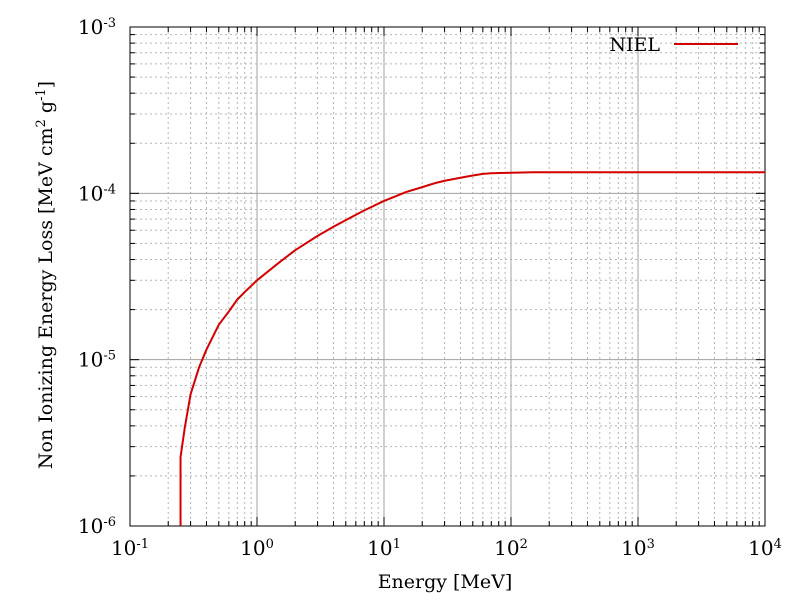 The height and width of the screenshot is (600, 800). Describe the element at coordinates (445, 582) in the screenshot. I see `x-axis-title: Energy [MeV]` at that location.